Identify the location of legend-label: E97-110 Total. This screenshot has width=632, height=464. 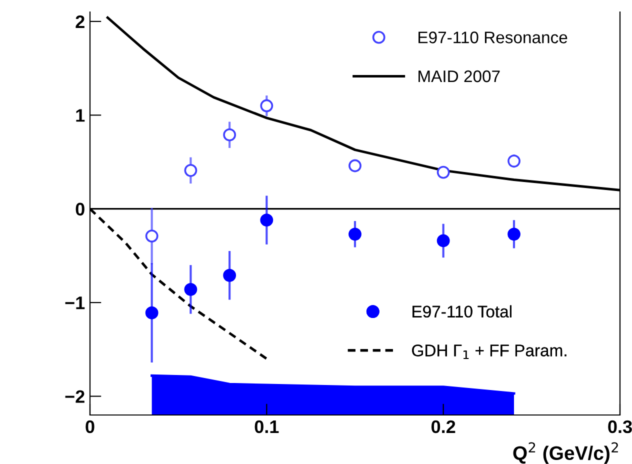
(462, 311).